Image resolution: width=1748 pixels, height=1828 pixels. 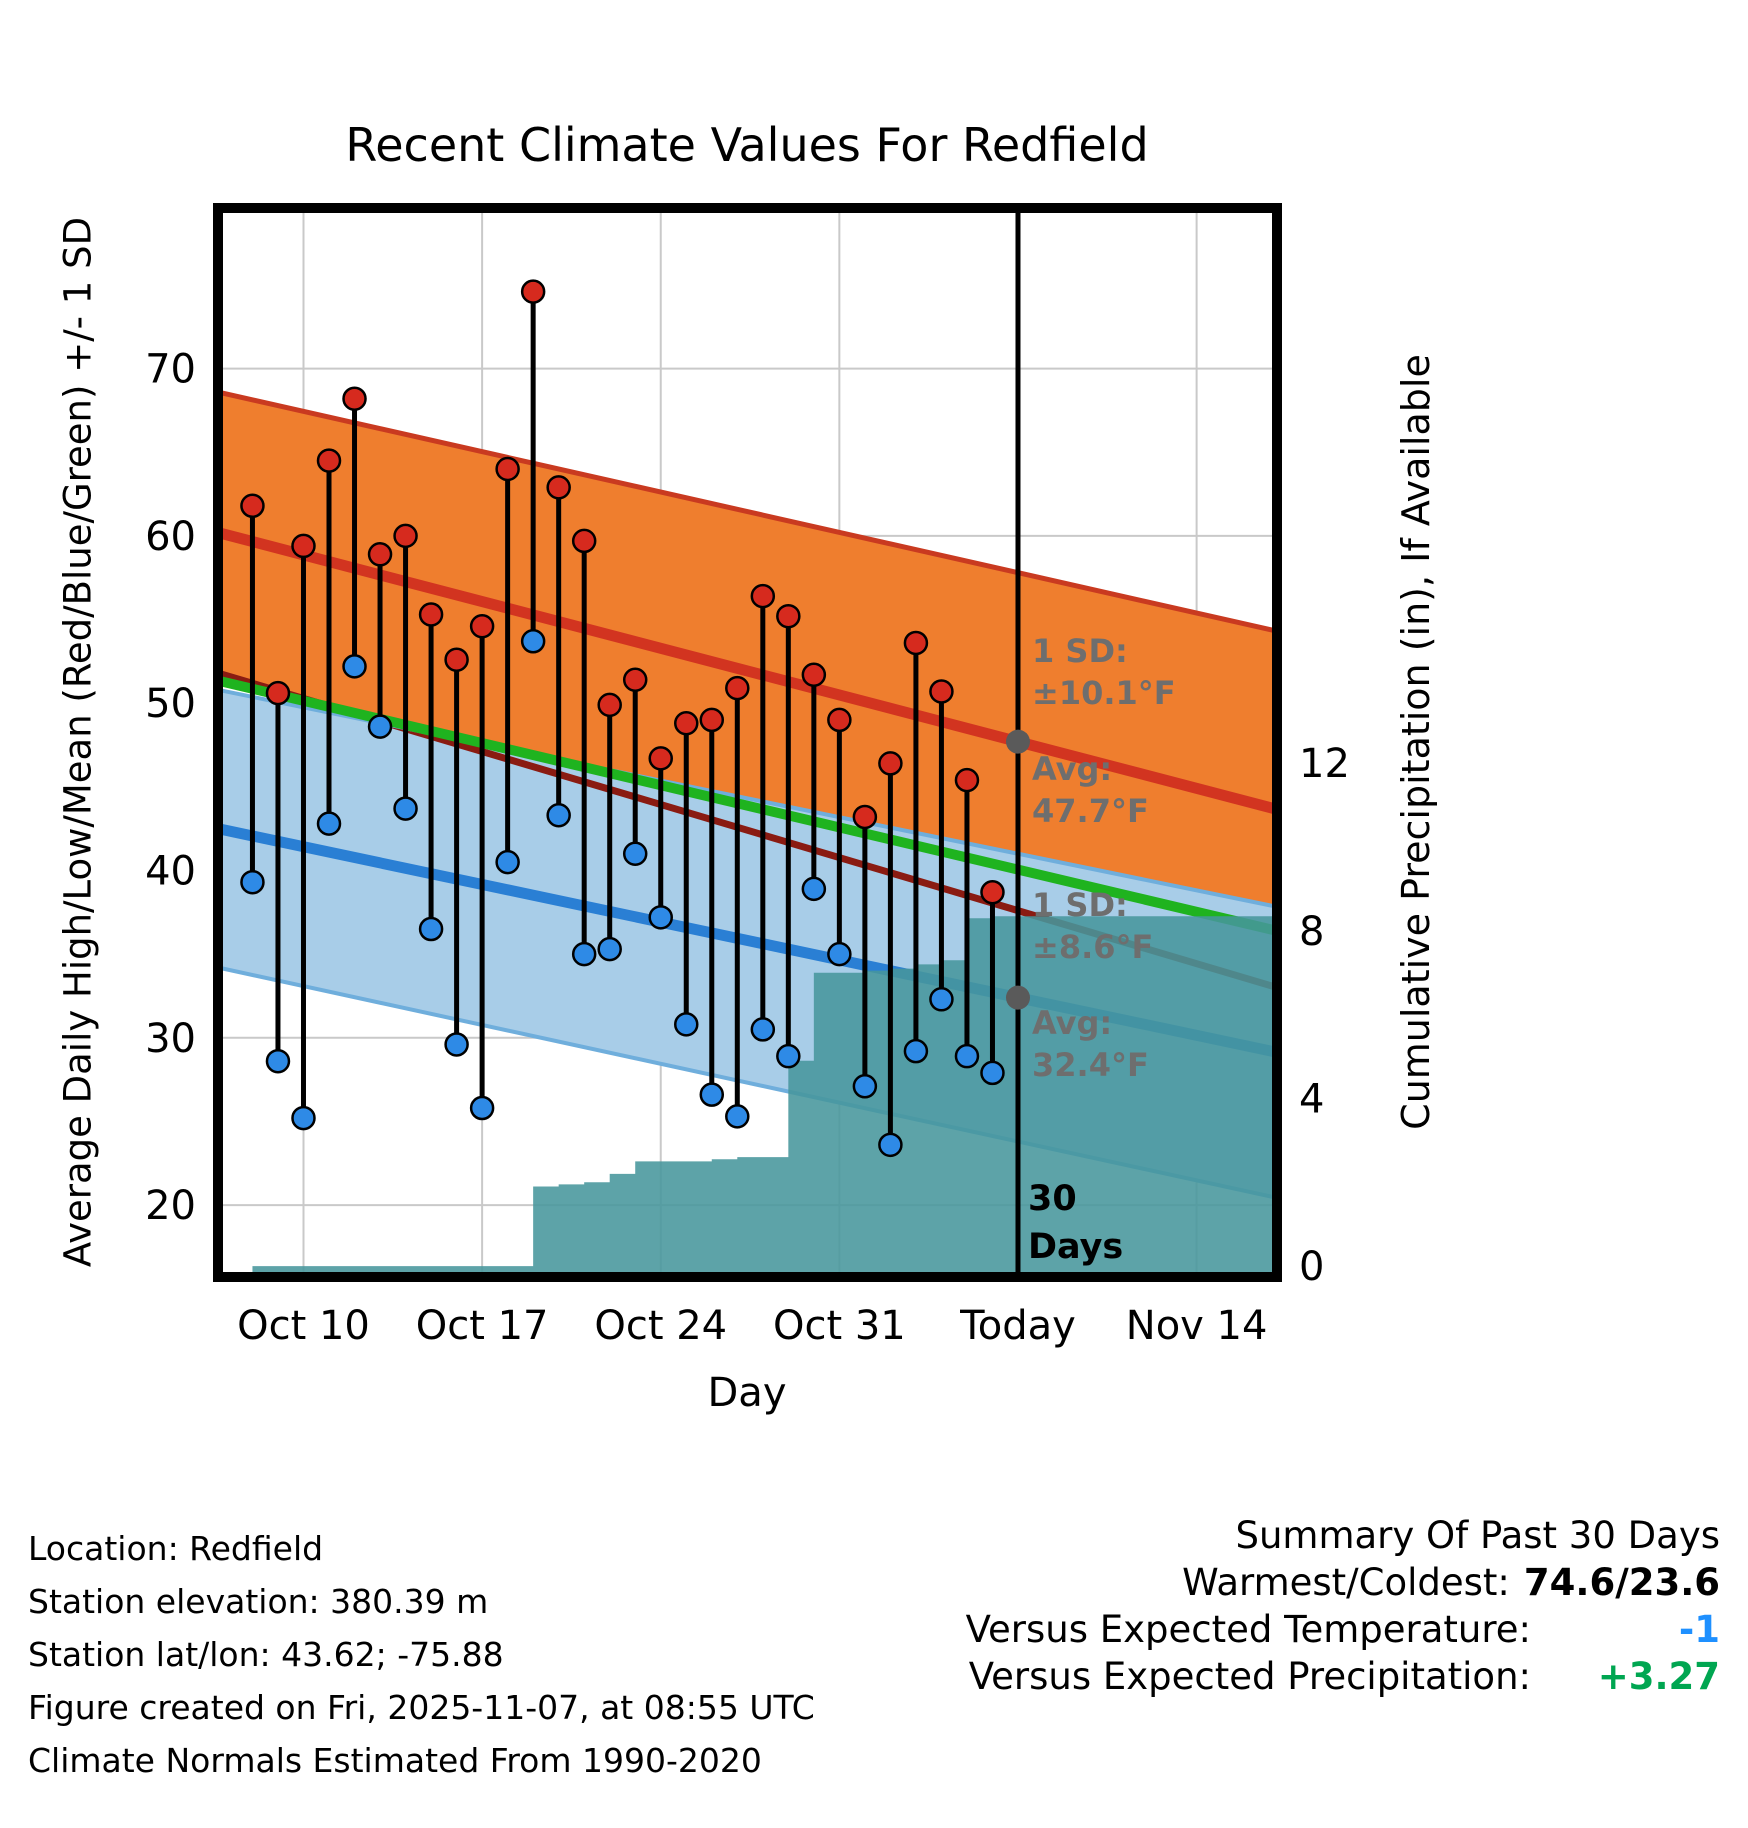 What do you see at coordinates (747, 511) in the screenshot?
I see `high-band-top-edge` at bounding box center [747, 511].